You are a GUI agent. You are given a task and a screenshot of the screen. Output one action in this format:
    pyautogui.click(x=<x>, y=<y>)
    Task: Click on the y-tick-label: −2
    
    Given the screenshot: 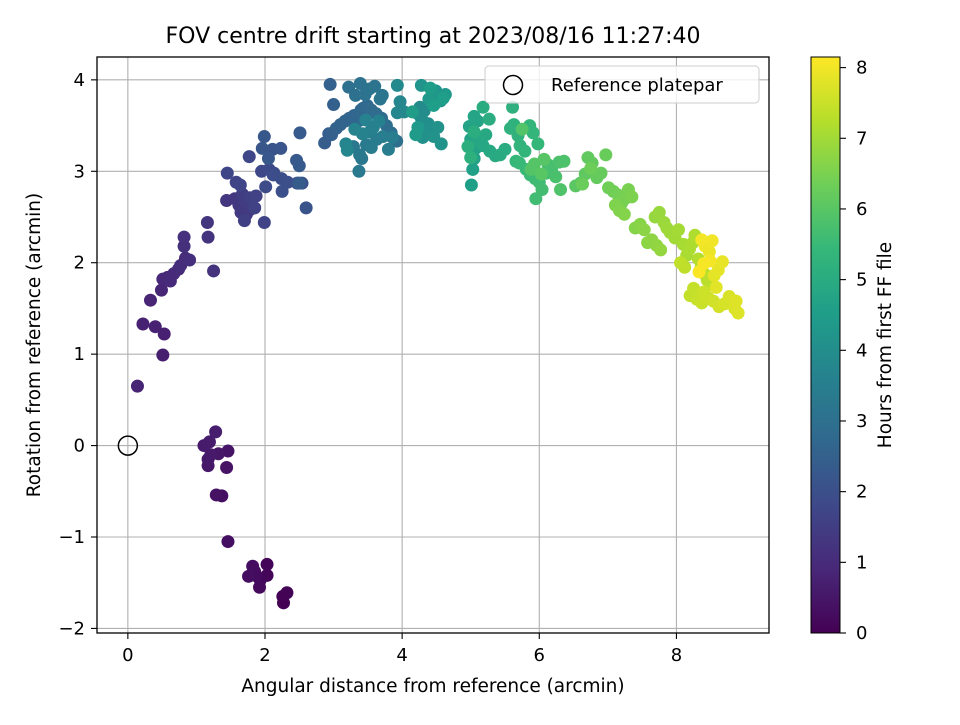 What is the action you would take?
    pyautogui.click(x=71, y=628)
    